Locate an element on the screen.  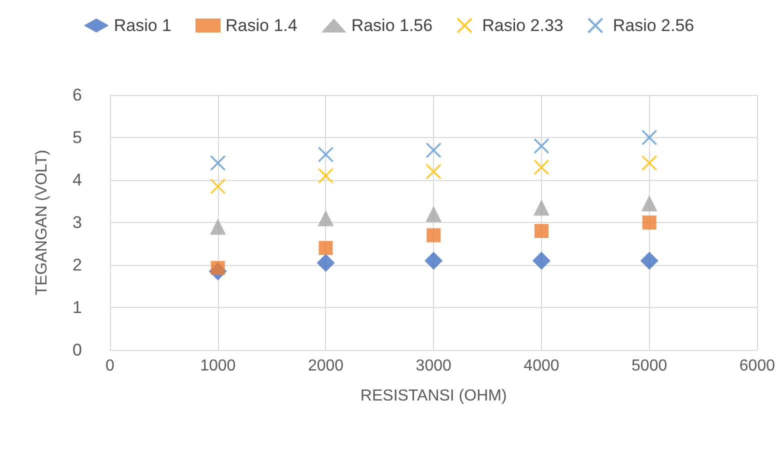
y-tick-label: 3 is located at coordinates (77, 222).